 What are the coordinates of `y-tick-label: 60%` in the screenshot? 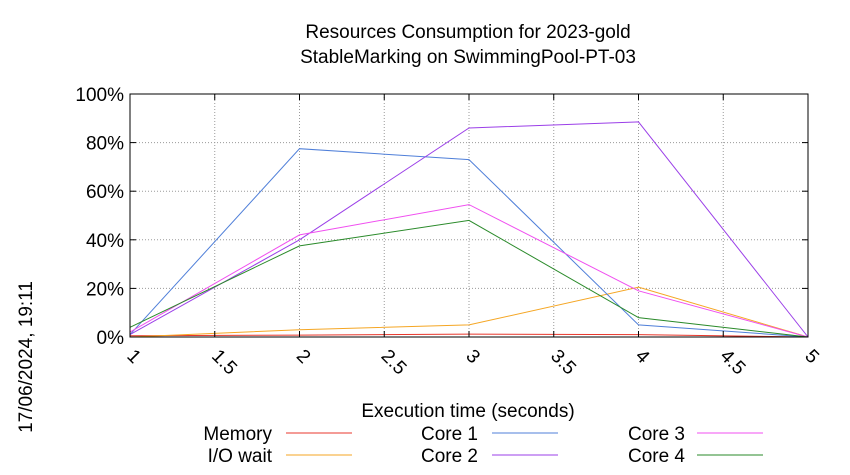 It's located at (105, 192).